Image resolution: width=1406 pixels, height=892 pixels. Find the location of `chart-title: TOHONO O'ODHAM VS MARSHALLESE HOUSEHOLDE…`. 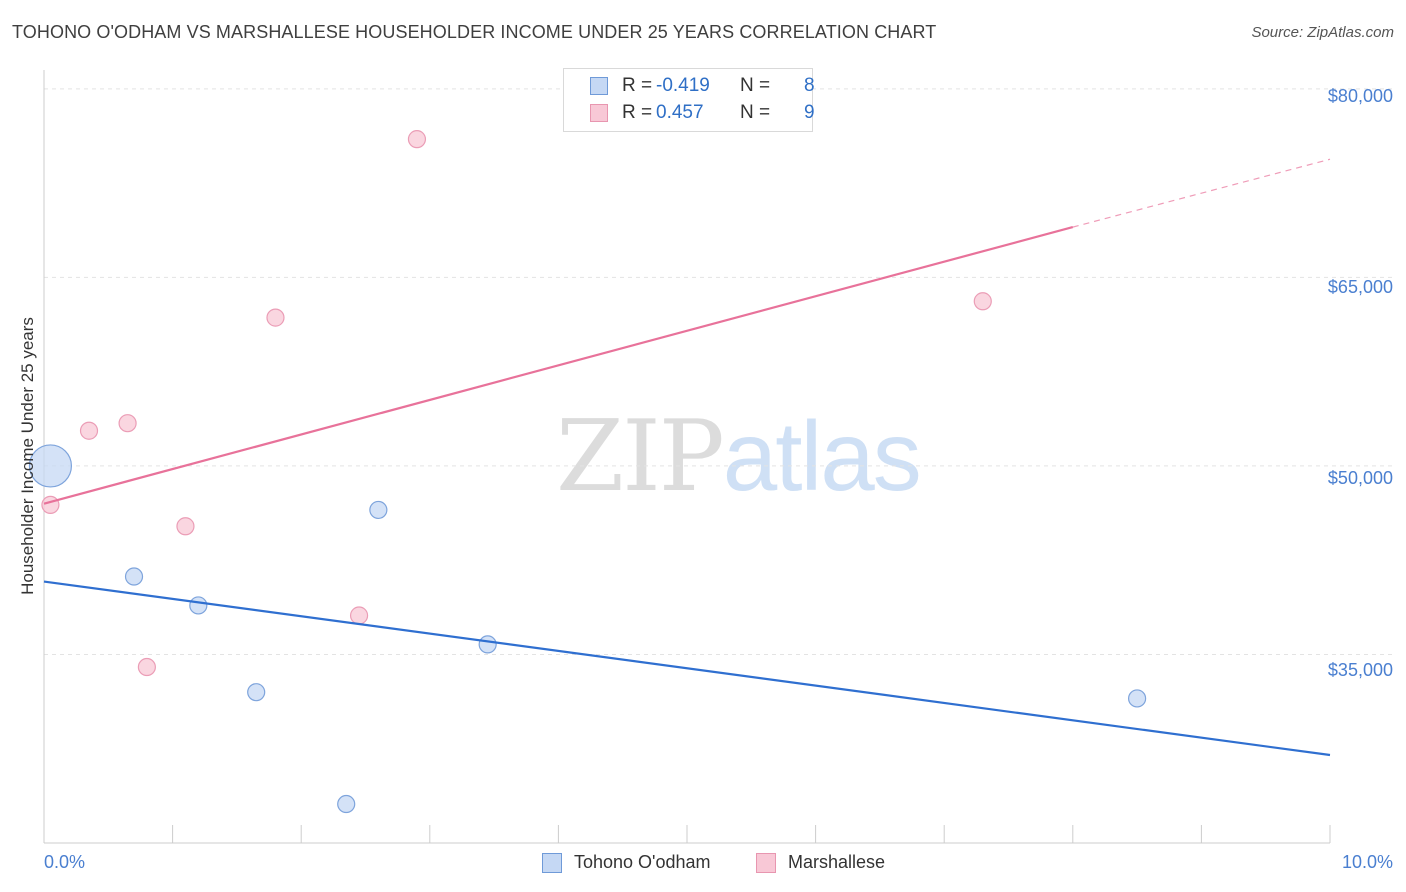

chart-title: TOHONO O'ODHAM VS MARSHALLESE HOUSEHOLDE… is located at coordinates (474, 32).